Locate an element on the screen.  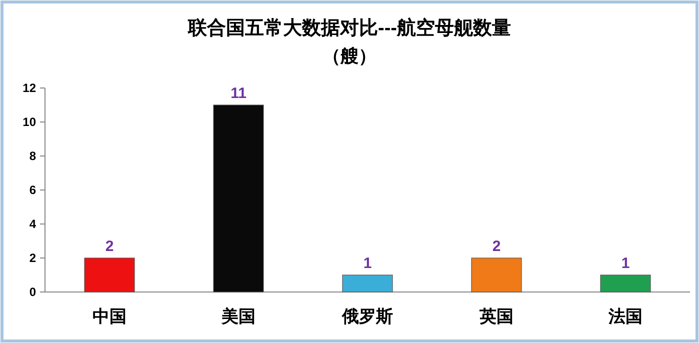
x-tick-label: 俄罗斯 is located at coordinates (367, 316).